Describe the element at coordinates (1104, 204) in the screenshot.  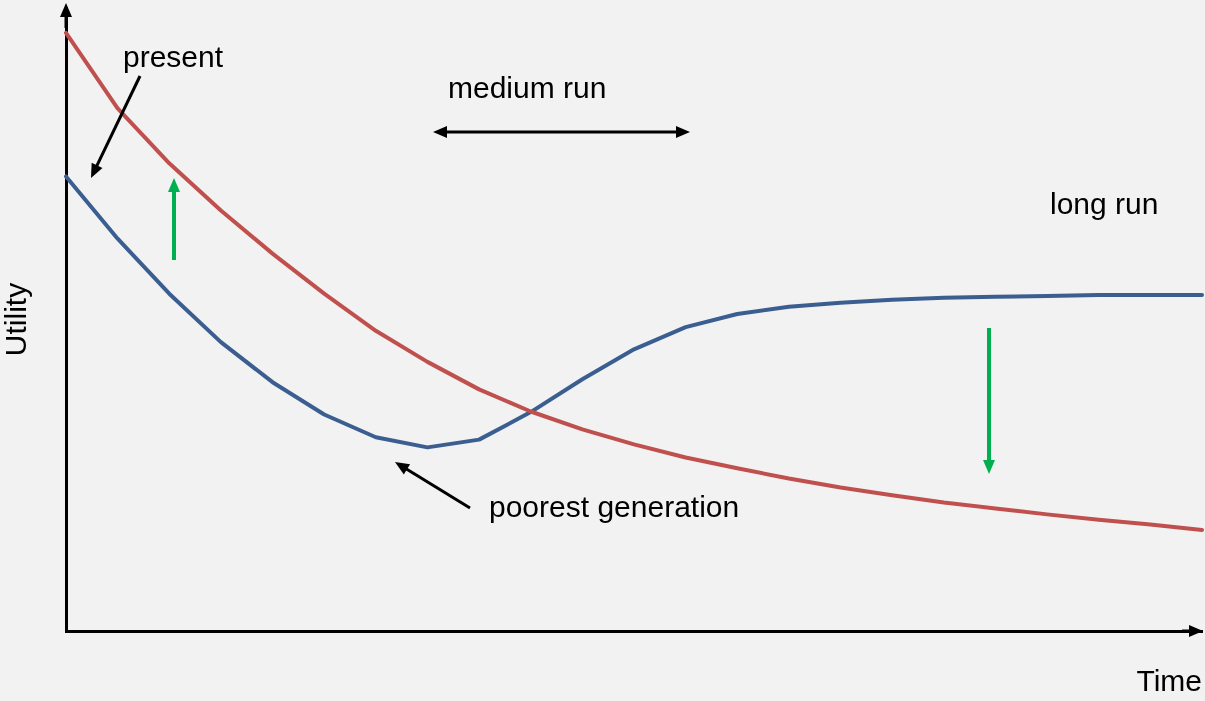
I see `annotation: long run` at that location.